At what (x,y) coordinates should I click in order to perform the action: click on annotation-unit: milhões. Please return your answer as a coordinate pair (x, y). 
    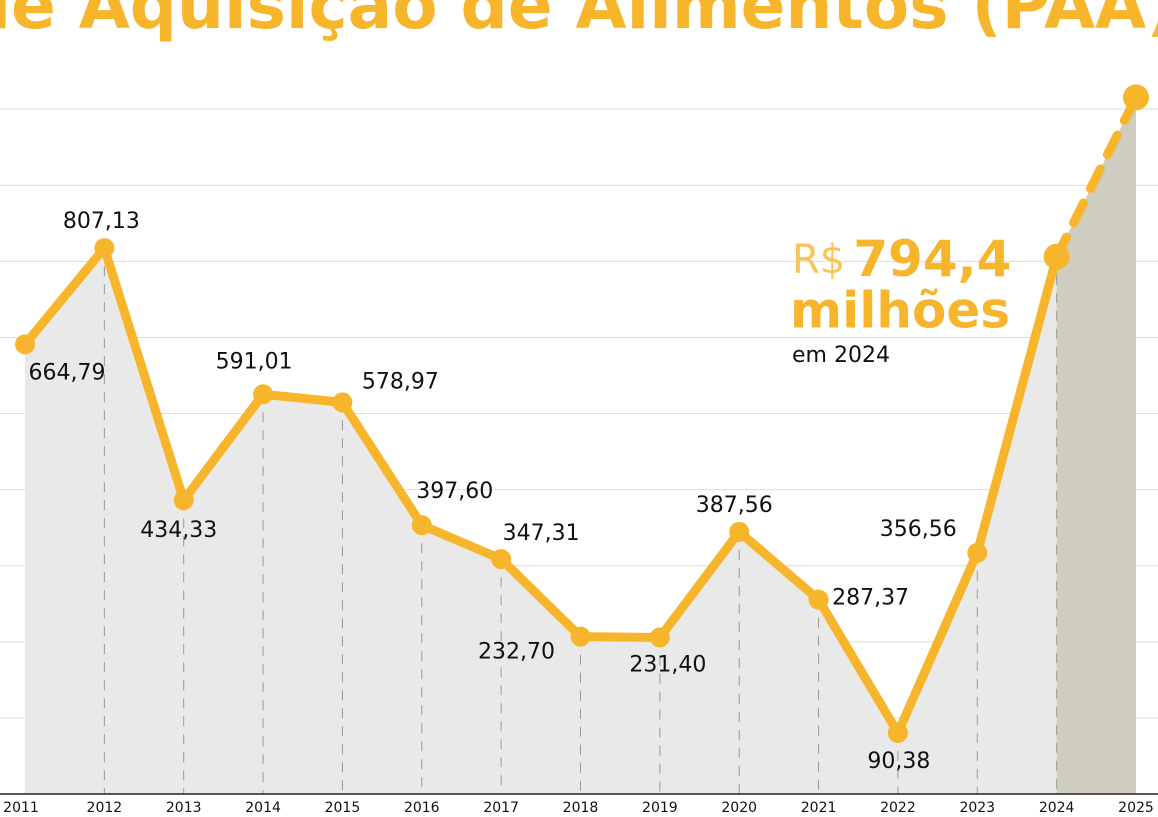
    Looking at the image, I should click on (900, 311).